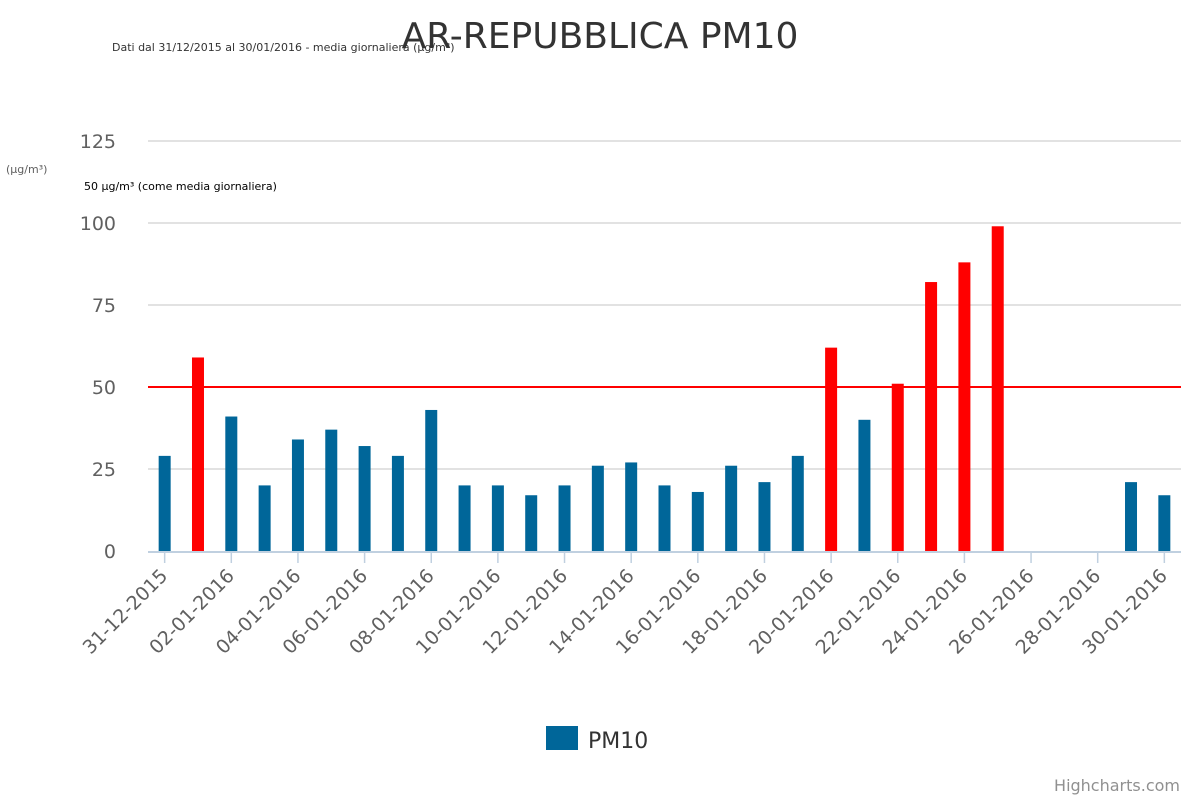 This screenshot has height=800, width=1200. Describe the element at coordinates (562, 738) in the screenshot. I see `legend-swatch` at that location.